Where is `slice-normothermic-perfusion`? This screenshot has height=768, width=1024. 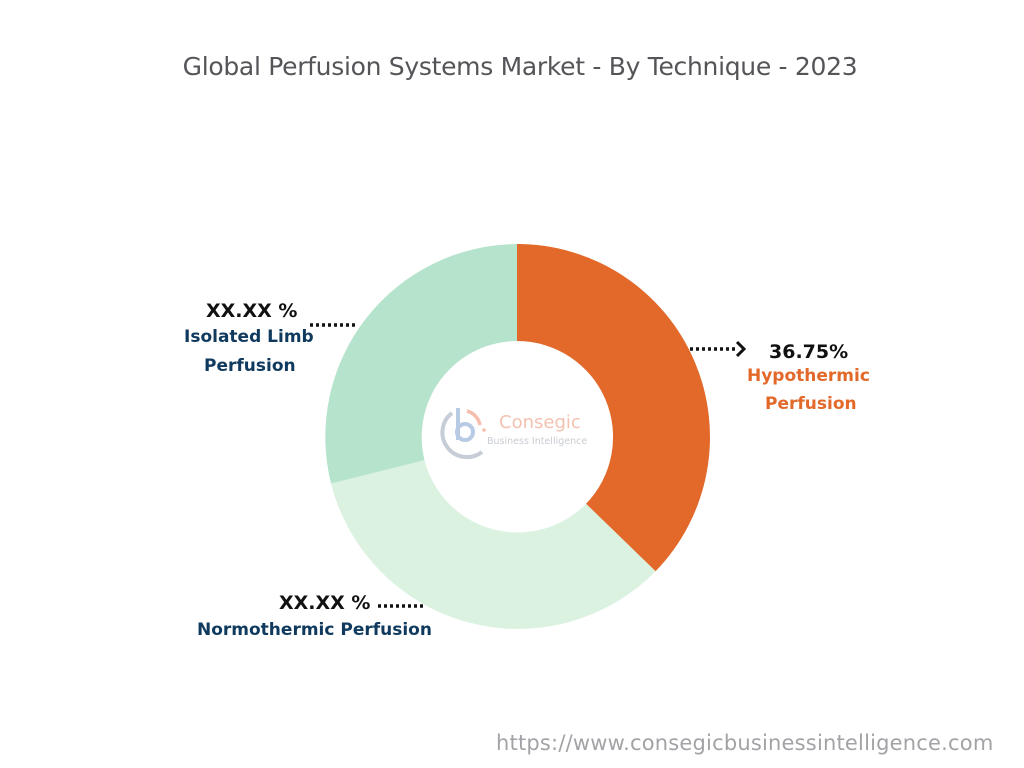 slice-normothermic-perfusion is located at coordinates (493, 544).